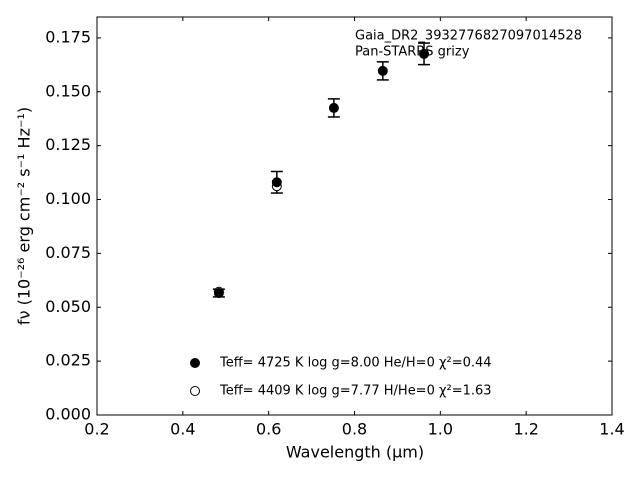 The image size is (640, 480). What do you see at coordinates (68, 36) in the screenshot?
I see `y-tick-label: 0.175` at bounding box center [68, 36].